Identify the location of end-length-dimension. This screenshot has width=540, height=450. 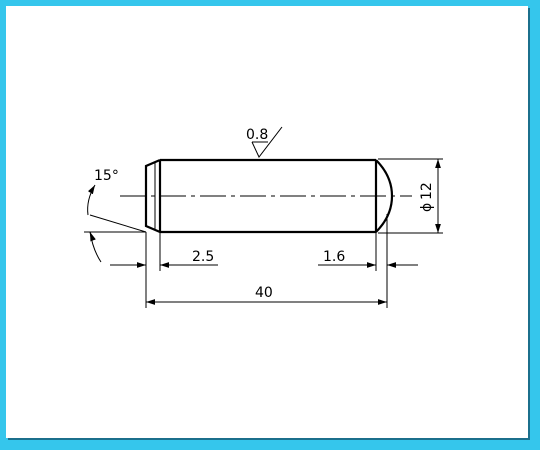
(368, 261).